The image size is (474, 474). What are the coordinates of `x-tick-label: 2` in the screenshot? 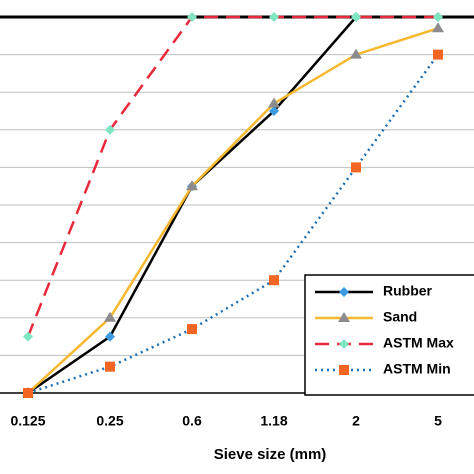 It's located at (356, 421).